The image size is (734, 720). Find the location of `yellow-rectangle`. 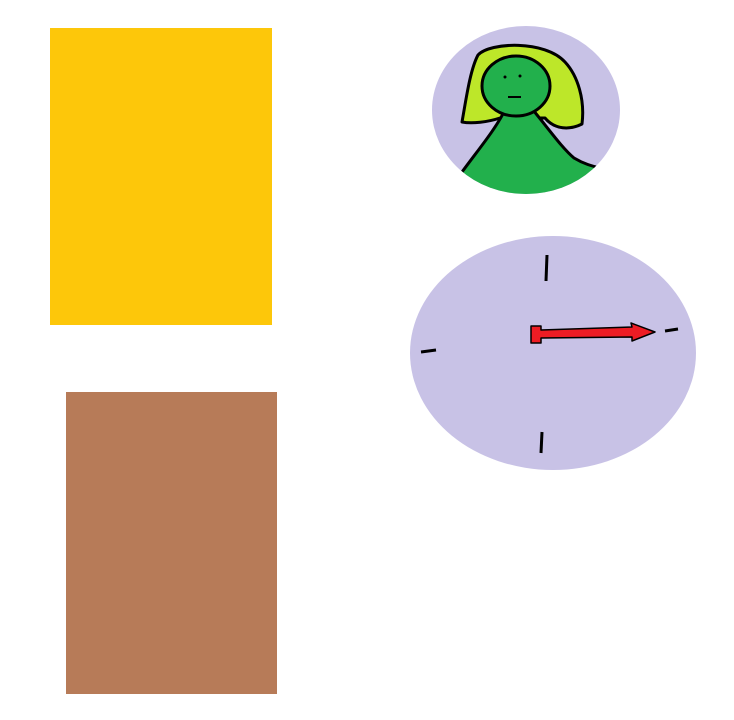

yellow-rectangle is located at coordinates (161, 176).